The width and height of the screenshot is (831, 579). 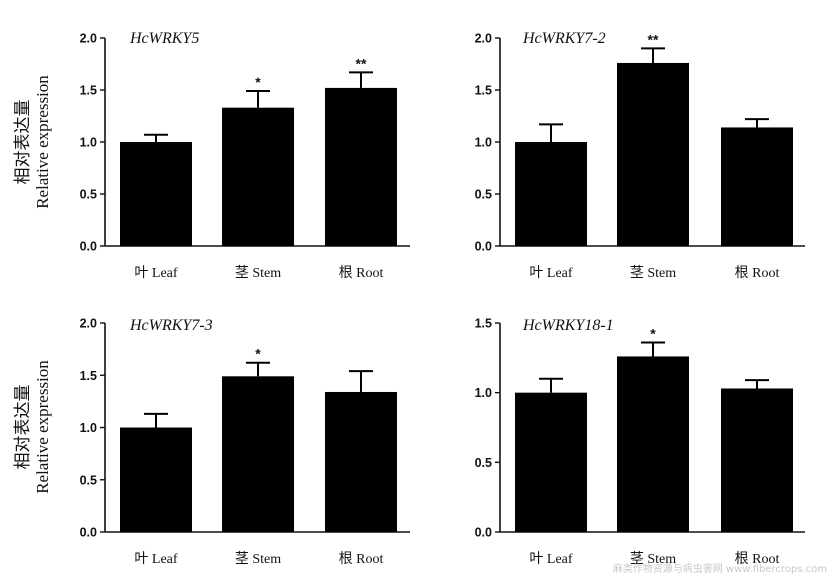 What do you see at coordinates (164, 38) in the screenshot?
I see `panel-title: HcWRKY5` at bounding box center [164, 38].